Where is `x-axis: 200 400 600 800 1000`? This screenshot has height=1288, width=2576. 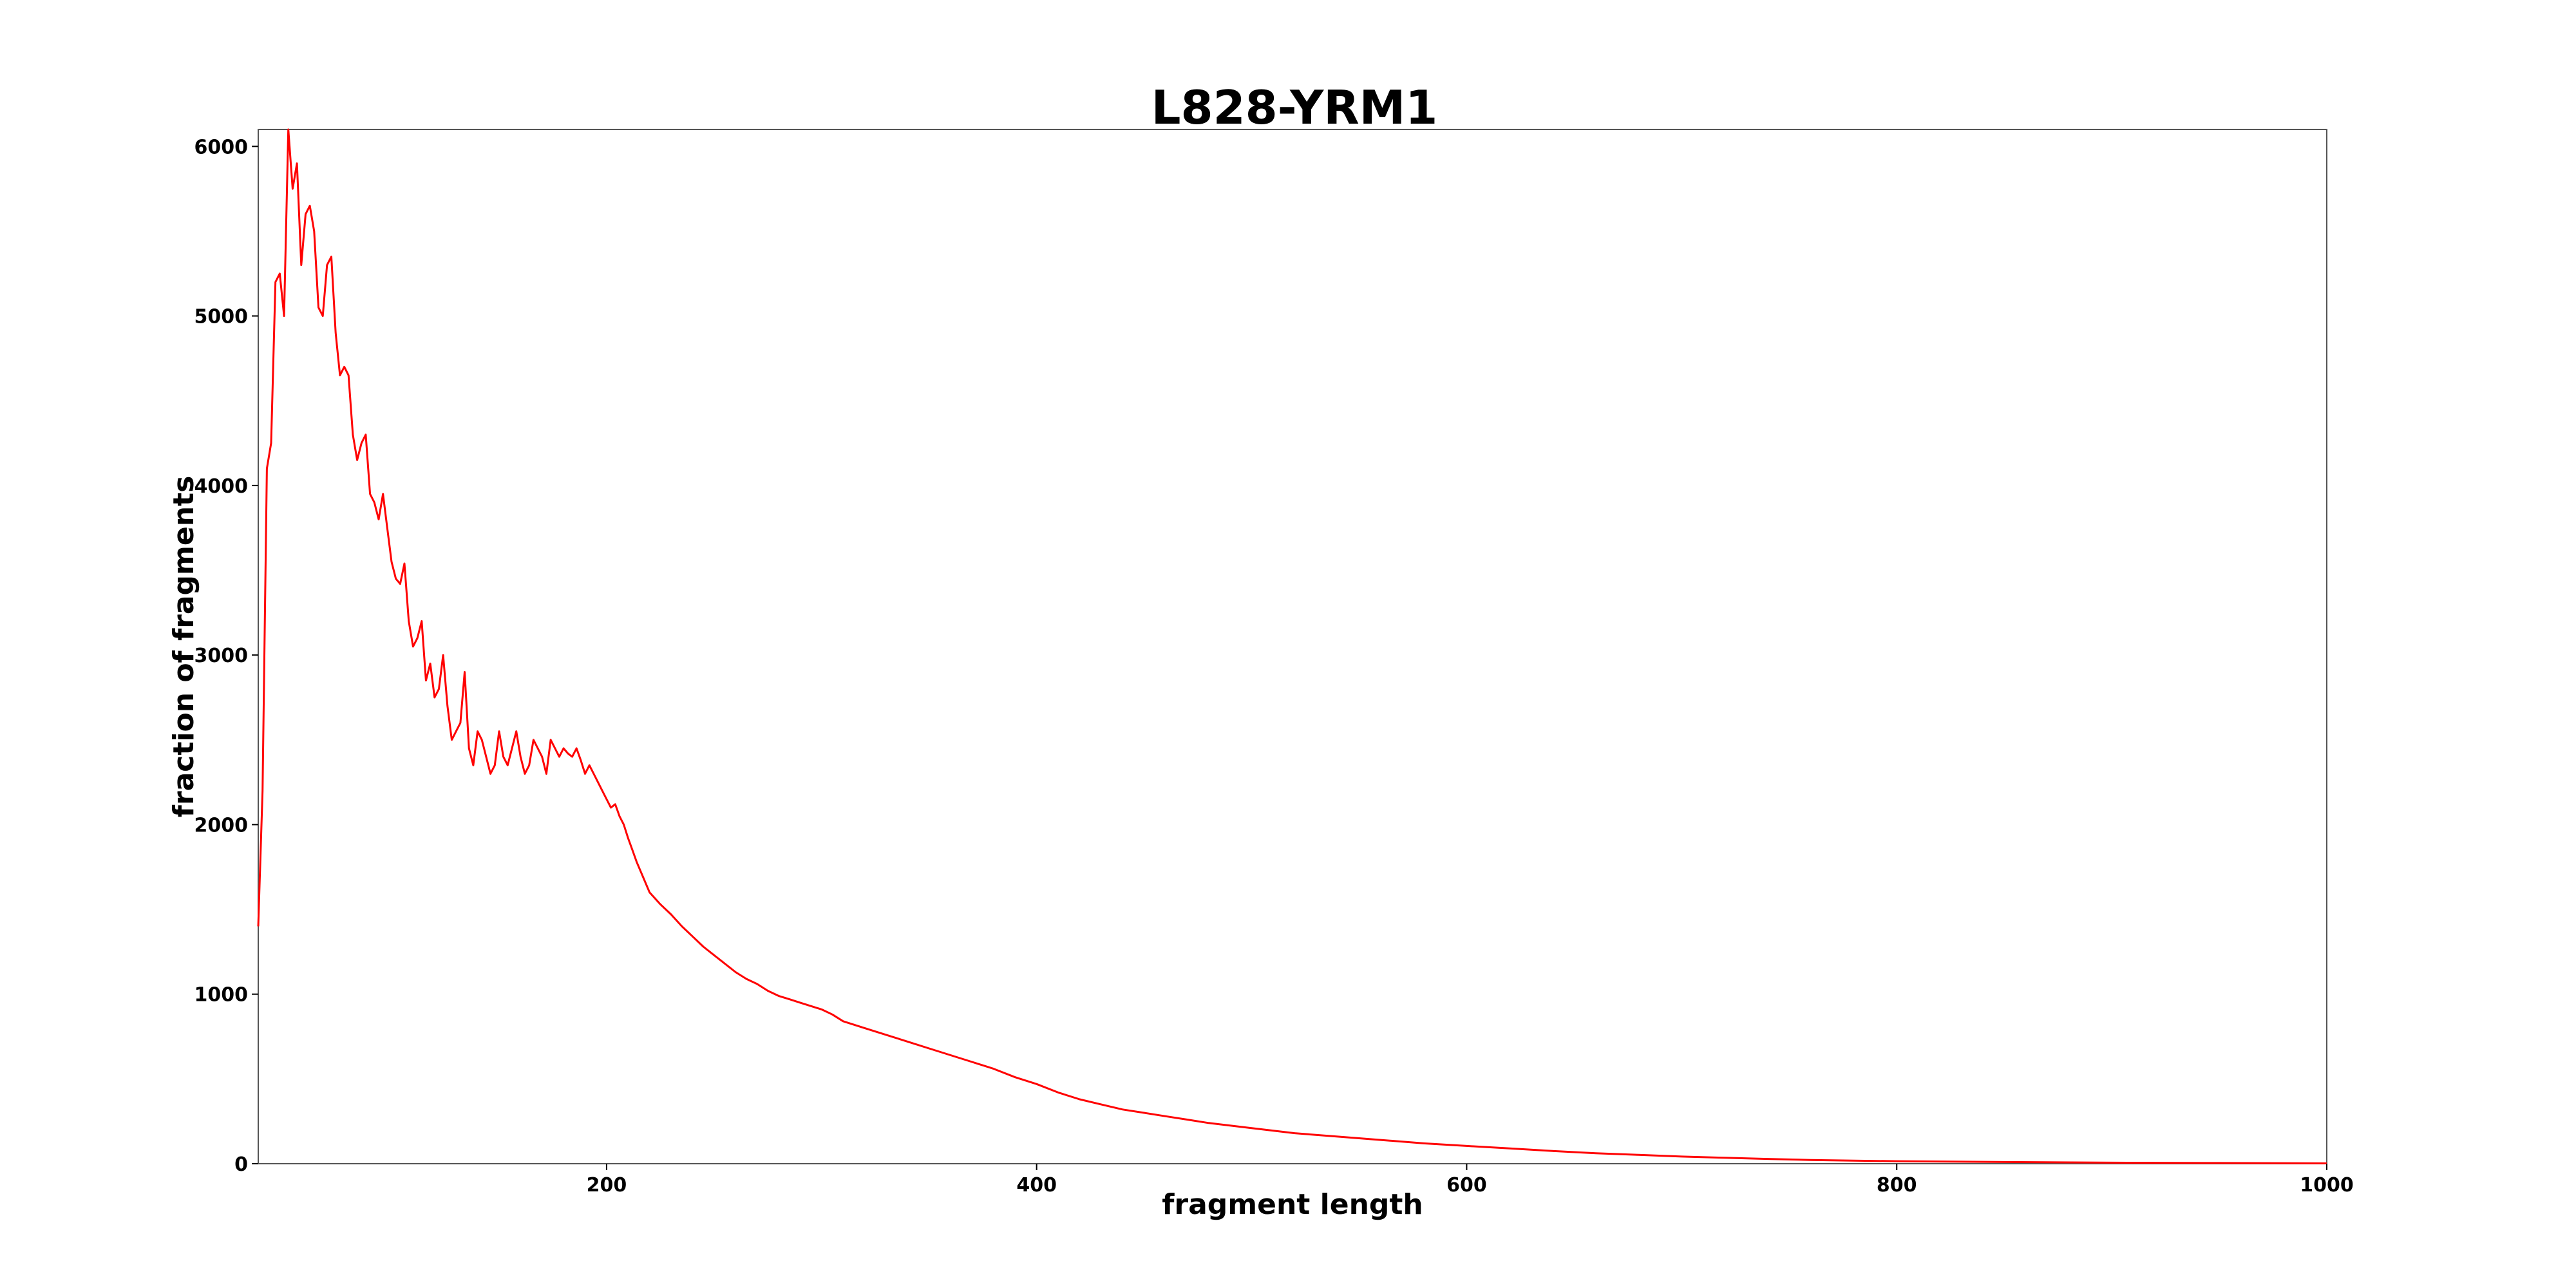
x-axis: 200 400 600 800 1000 is located at coordinates (1471, 1180).